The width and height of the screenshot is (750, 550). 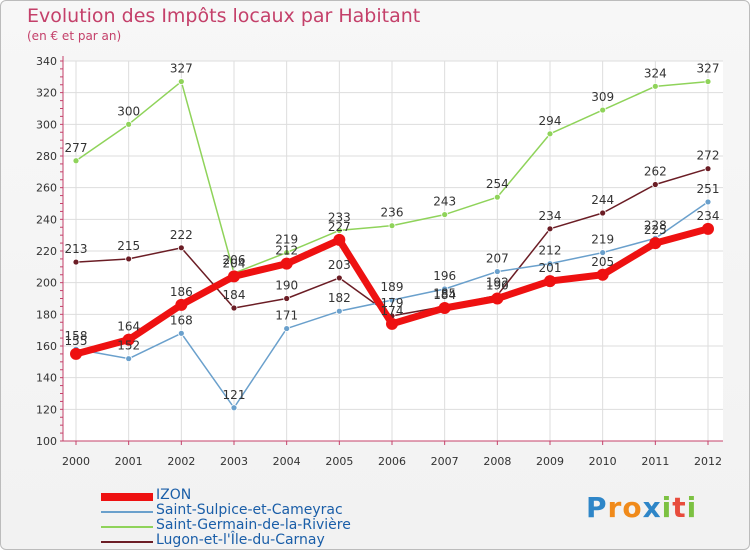 I want to click on data-label-lugon-et-l-le-du-carnay: 185, so click(x=444, y=293).